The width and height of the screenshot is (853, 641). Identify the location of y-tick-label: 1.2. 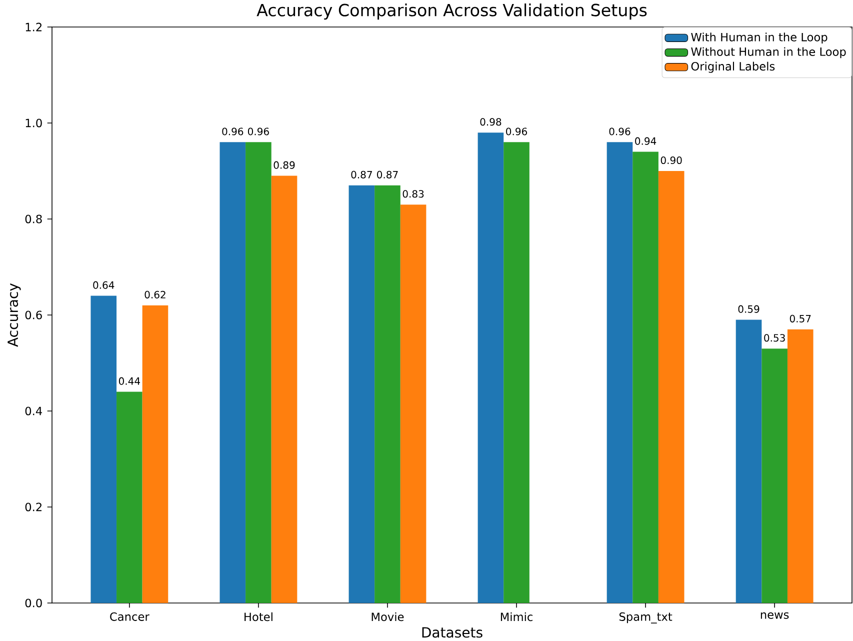
(34, 27).